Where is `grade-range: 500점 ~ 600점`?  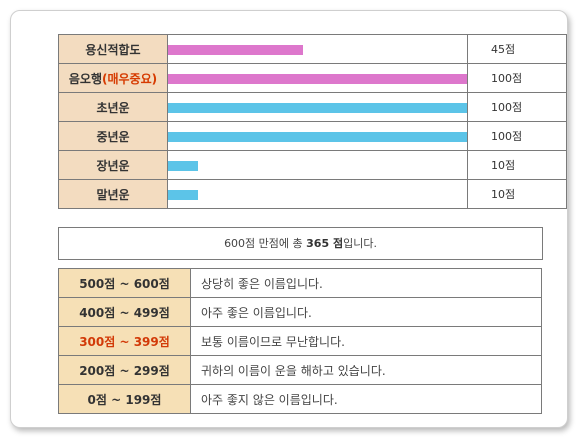
grade-range: 500점 ~ 600점 is located at coordinates (124, 283).